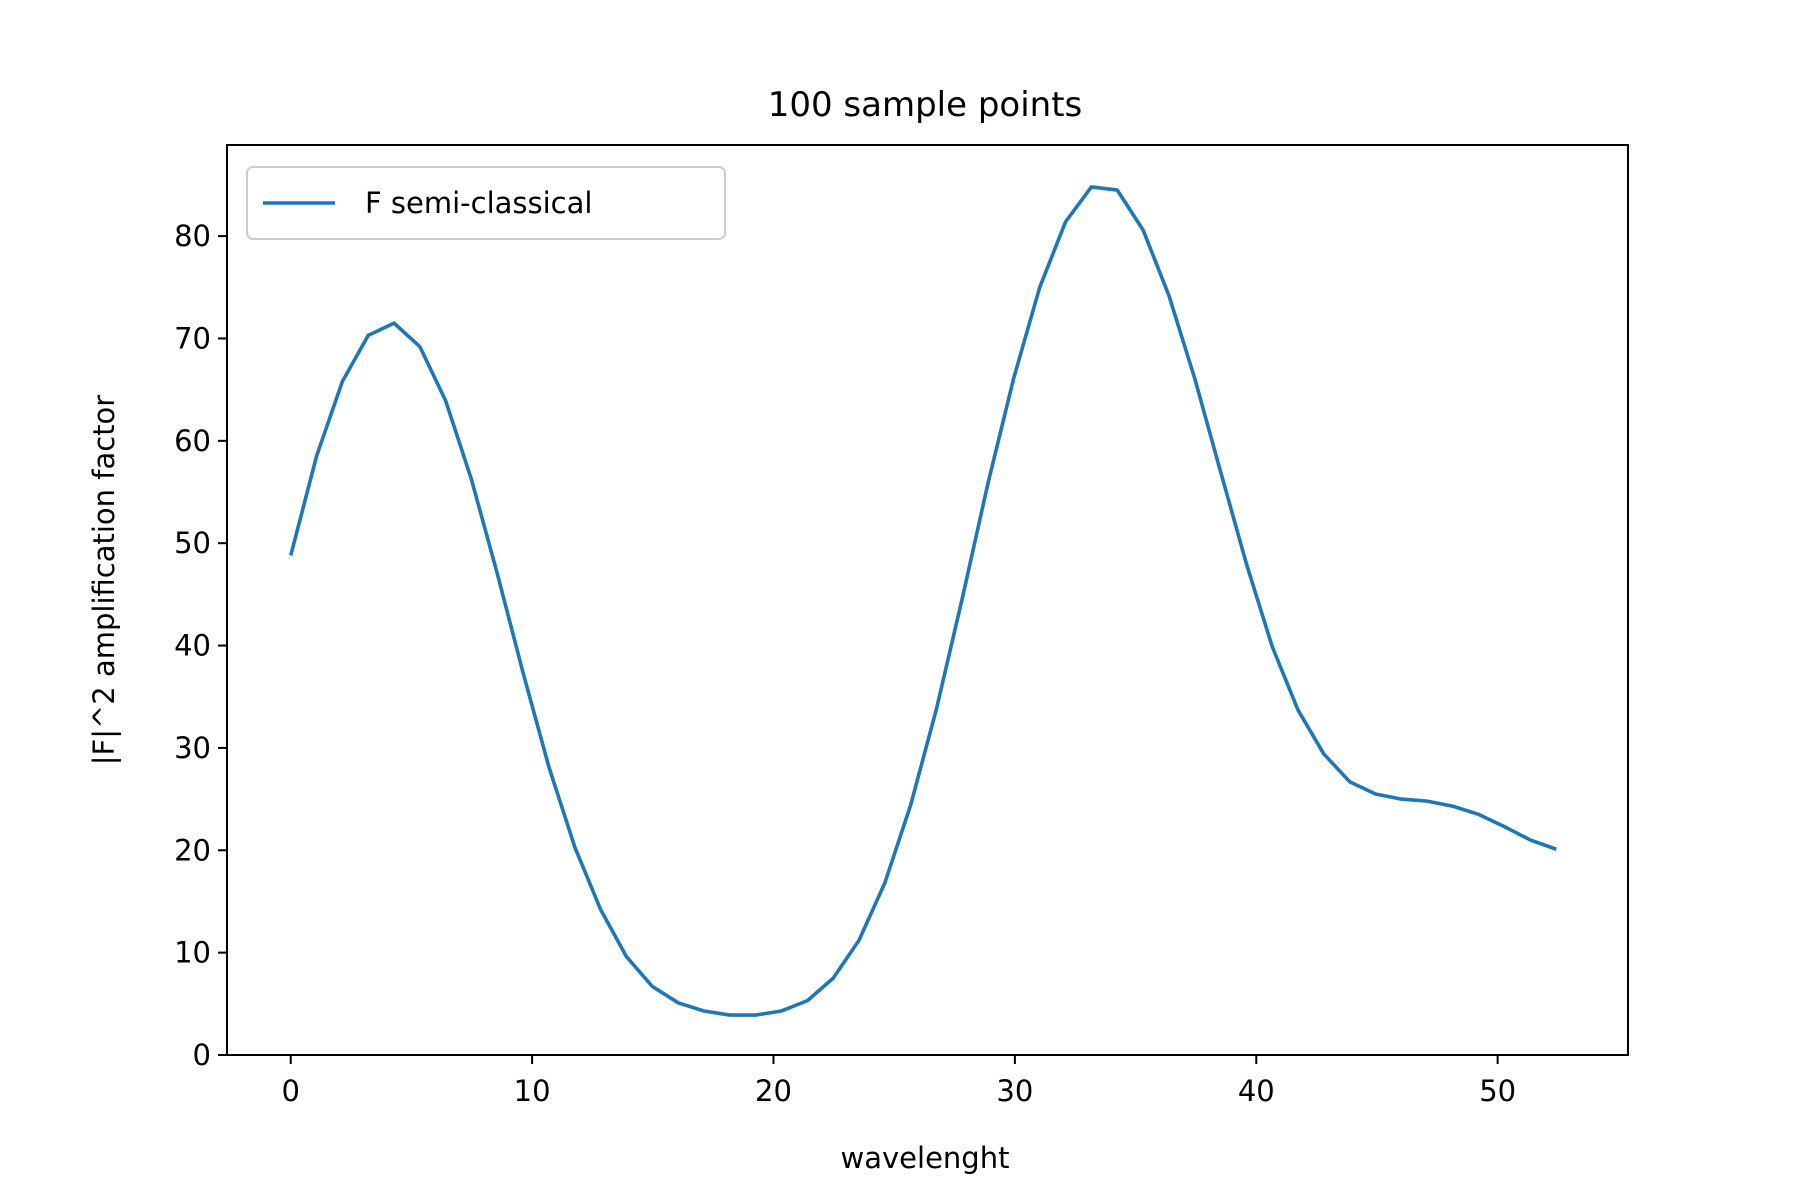 The height and width of the screenshot is (1204, 1800). I want to click on y-tick-label: 10, so click(192, 953).